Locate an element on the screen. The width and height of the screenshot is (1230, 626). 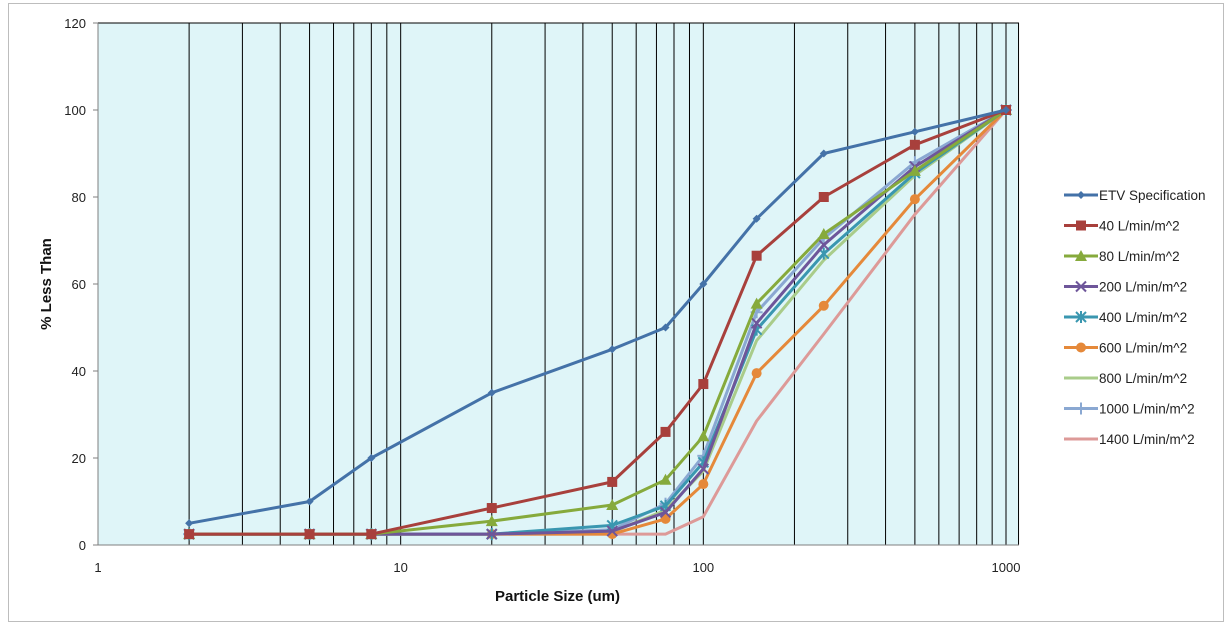
legend-item: 200 L/min/m^2 is located at coordinates (1125, 287).